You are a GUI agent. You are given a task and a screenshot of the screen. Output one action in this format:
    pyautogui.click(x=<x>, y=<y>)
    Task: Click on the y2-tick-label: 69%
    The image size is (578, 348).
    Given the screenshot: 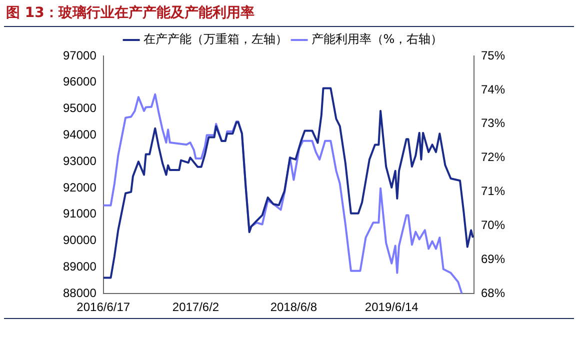 What is the action you would take?
    pyautogui.click(x=493, y=259)
    